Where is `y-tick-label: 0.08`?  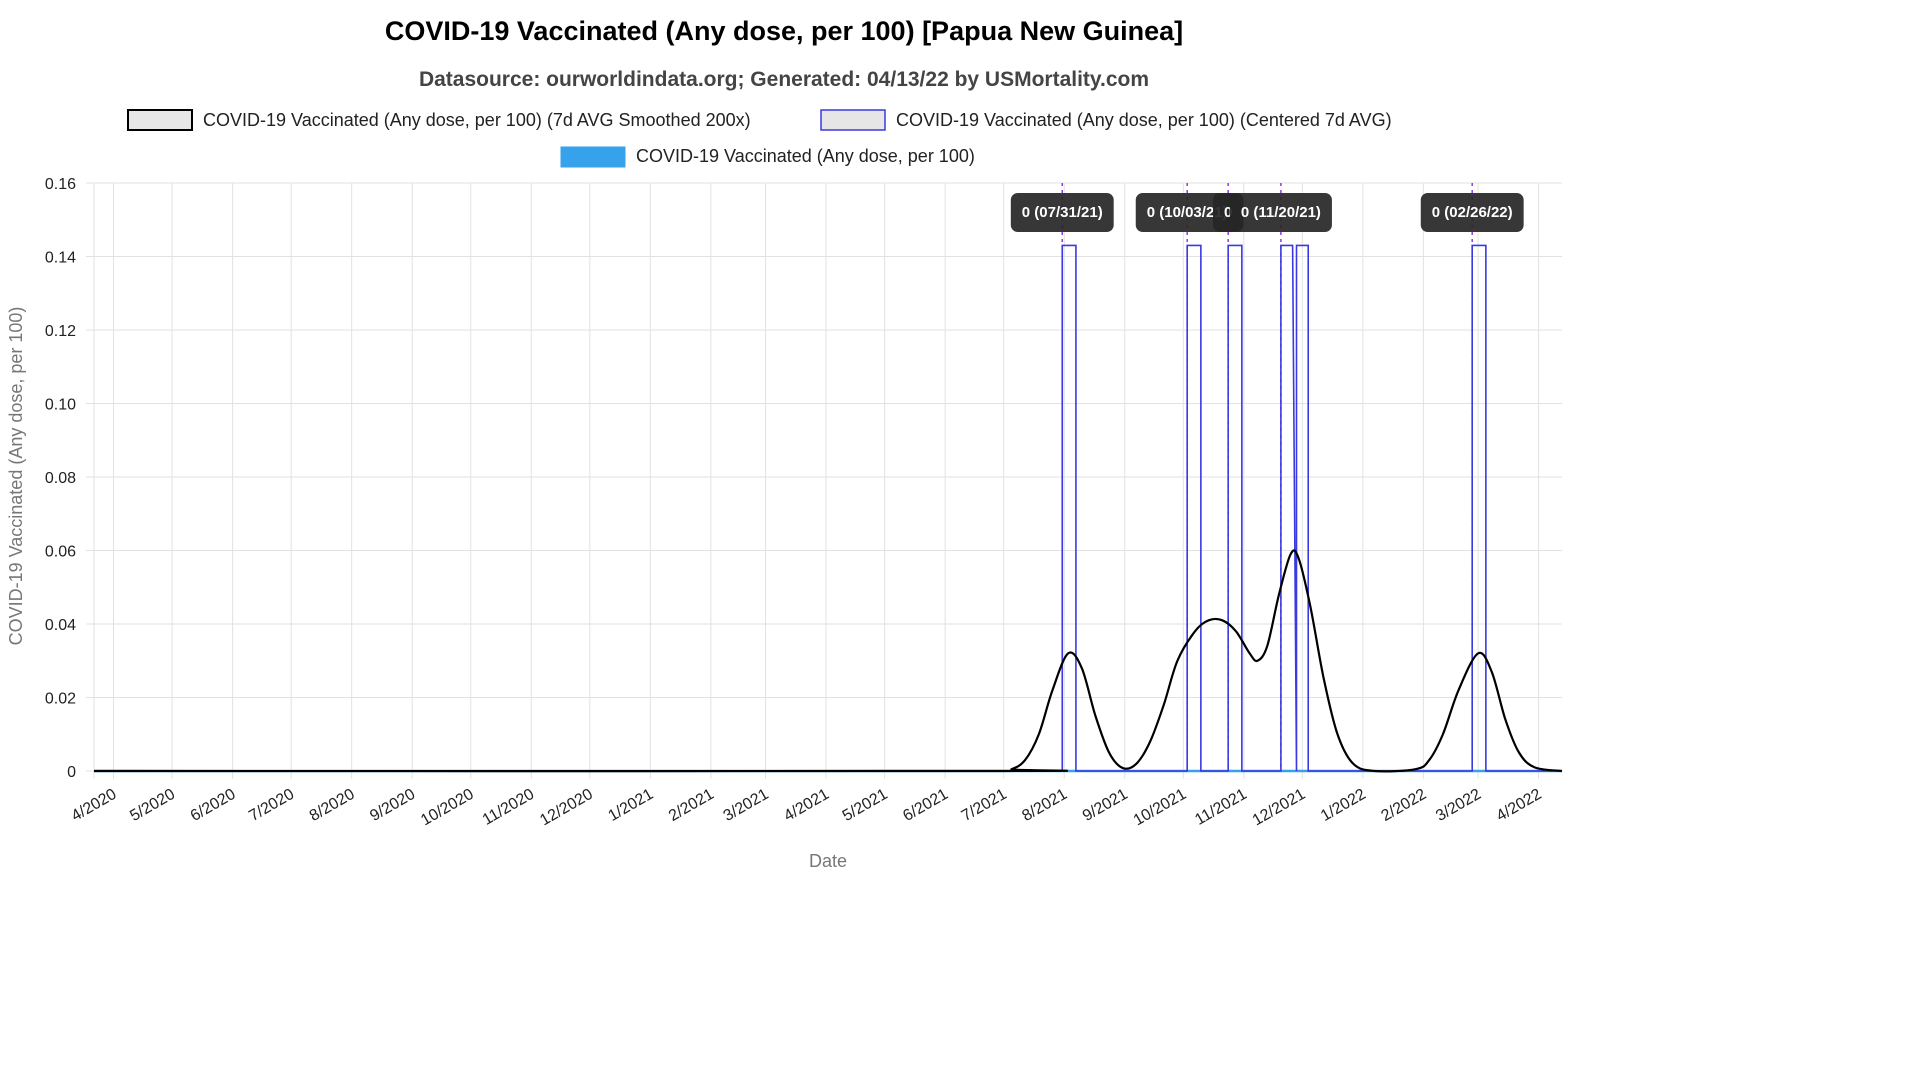 y-tick-label: 0.08 is located at coordinates (60, 478).